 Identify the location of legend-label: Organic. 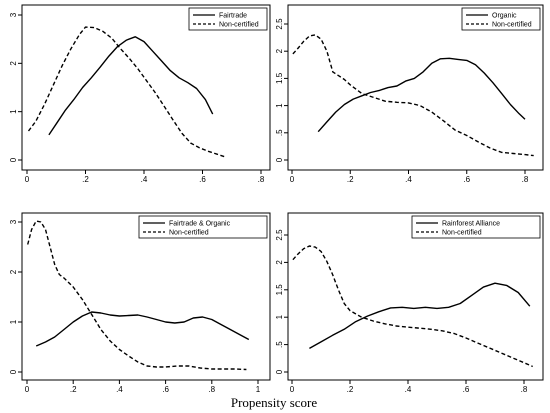
(504, 16).